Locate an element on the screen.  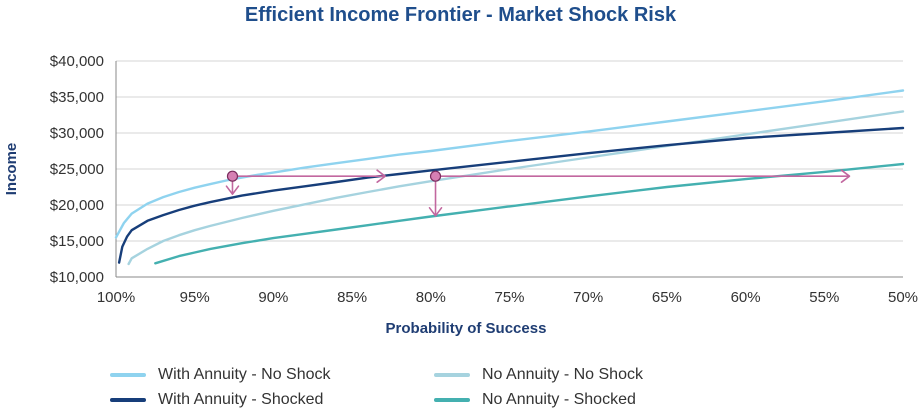
x-tick-label: 80% is located at coordinates (431, 297).